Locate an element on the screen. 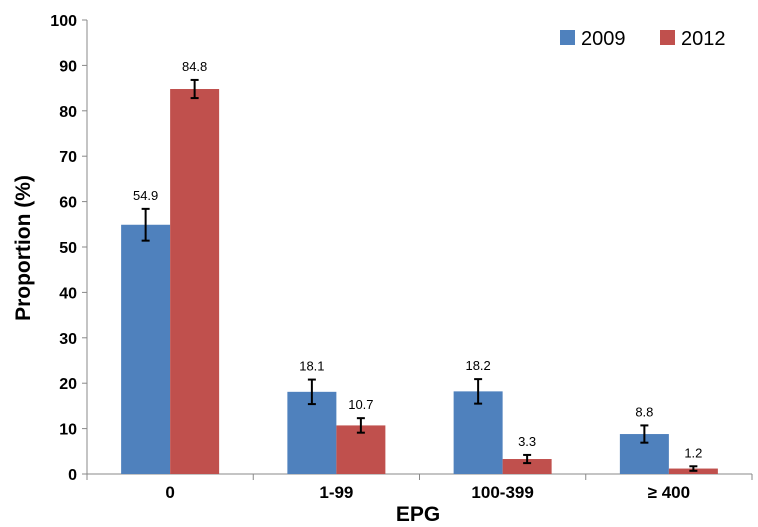  x-category-label: ≥ 400 is located at coordinates (669, 492).